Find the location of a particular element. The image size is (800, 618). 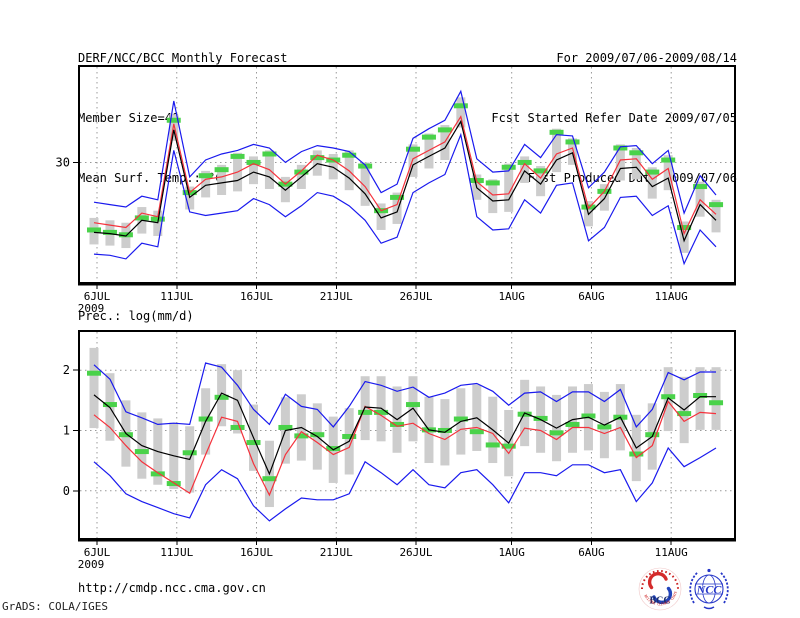

website-url: http://cmdp.ncc.cma.gov.cn is located at coordinates (172, 588).